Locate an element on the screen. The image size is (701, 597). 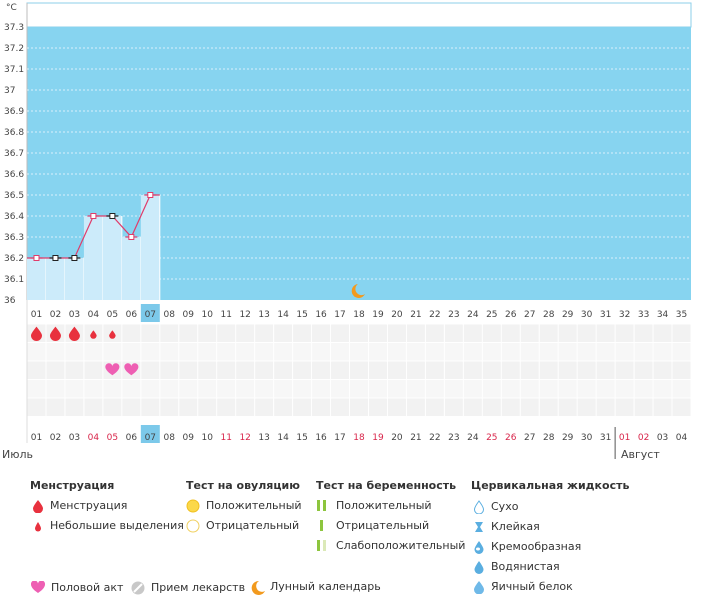
intercourse-heart-icon is located at coordinates (112, 369).